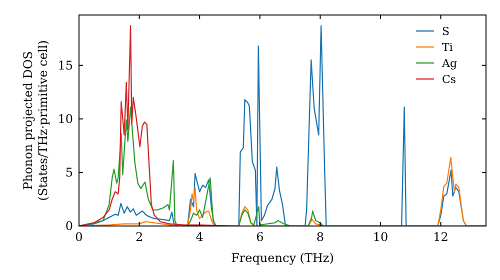  Describe the element at coordinates (35, 120) in the screenshot. I see `y-axis-title: Phonon projected DOS (States/THz·primitive cell)` at that location.